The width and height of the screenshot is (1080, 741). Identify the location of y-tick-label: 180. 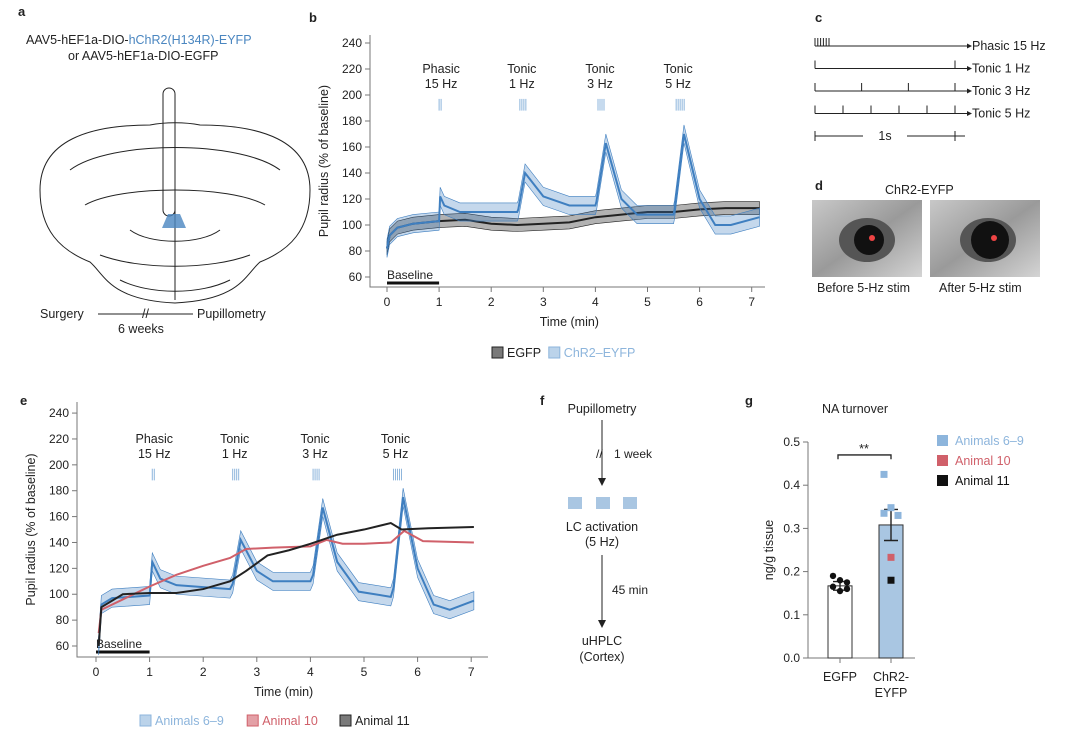
(352, 121).